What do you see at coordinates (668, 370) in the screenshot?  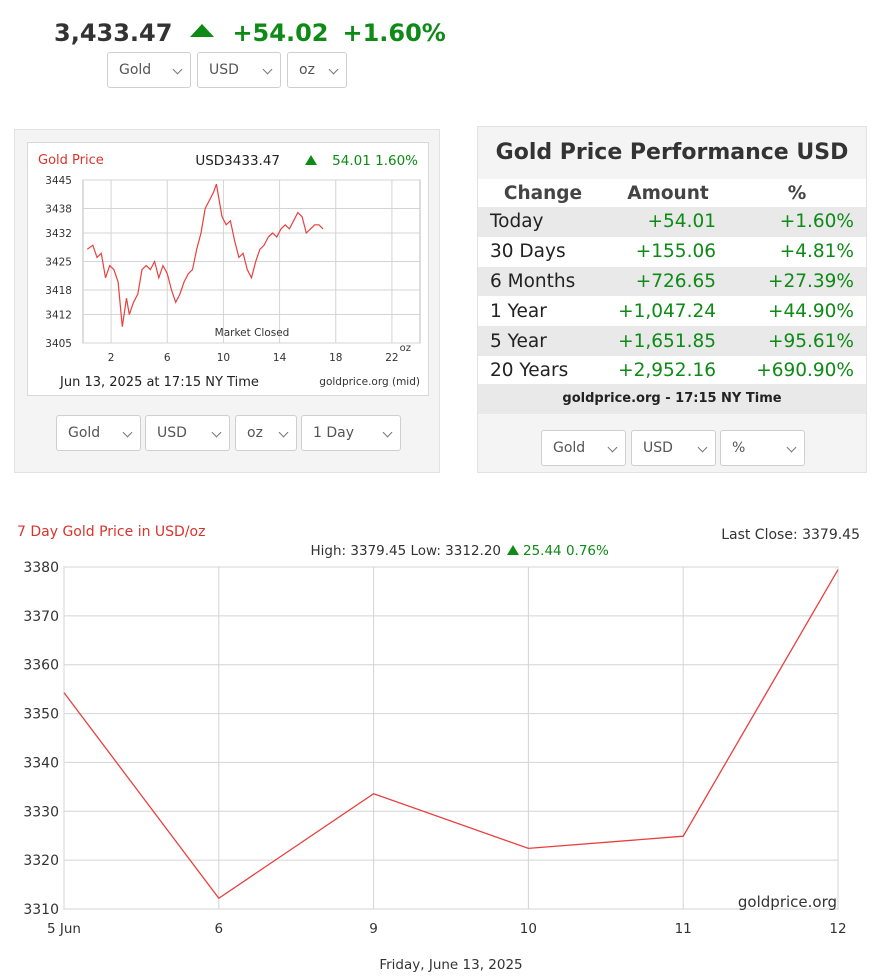 I see `row-amount: +2,952.16` at bounding box center [668, 370].